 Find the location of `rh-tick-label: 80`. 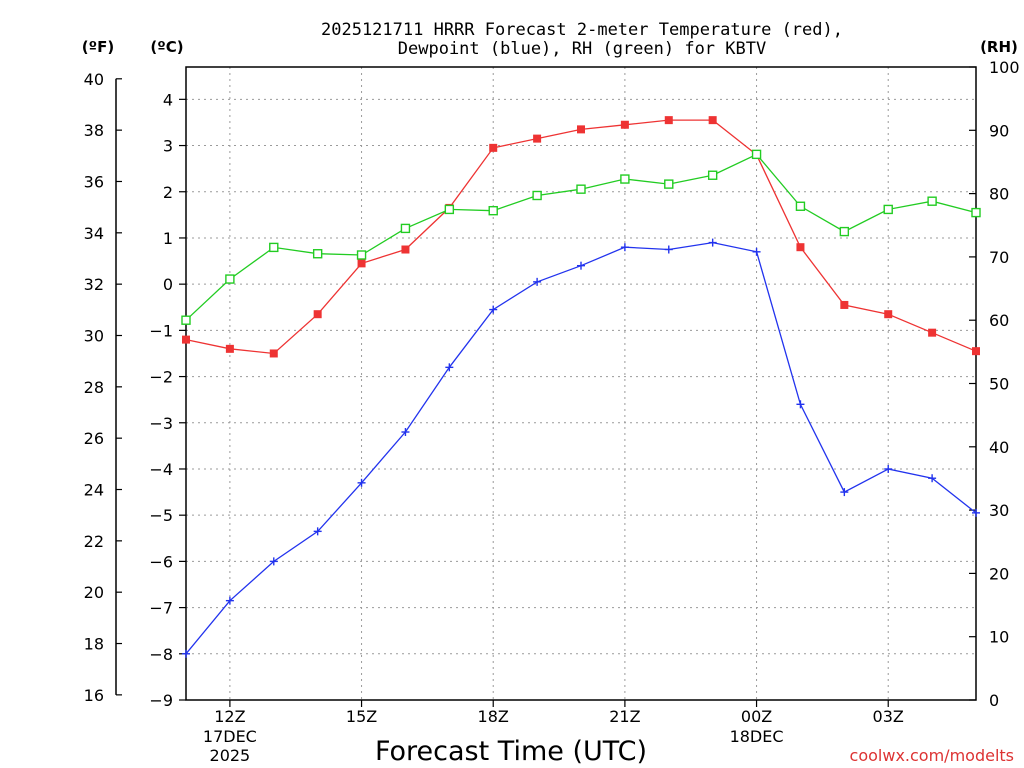

rh-tick-label: 80 is located at coordinates (999, 194).